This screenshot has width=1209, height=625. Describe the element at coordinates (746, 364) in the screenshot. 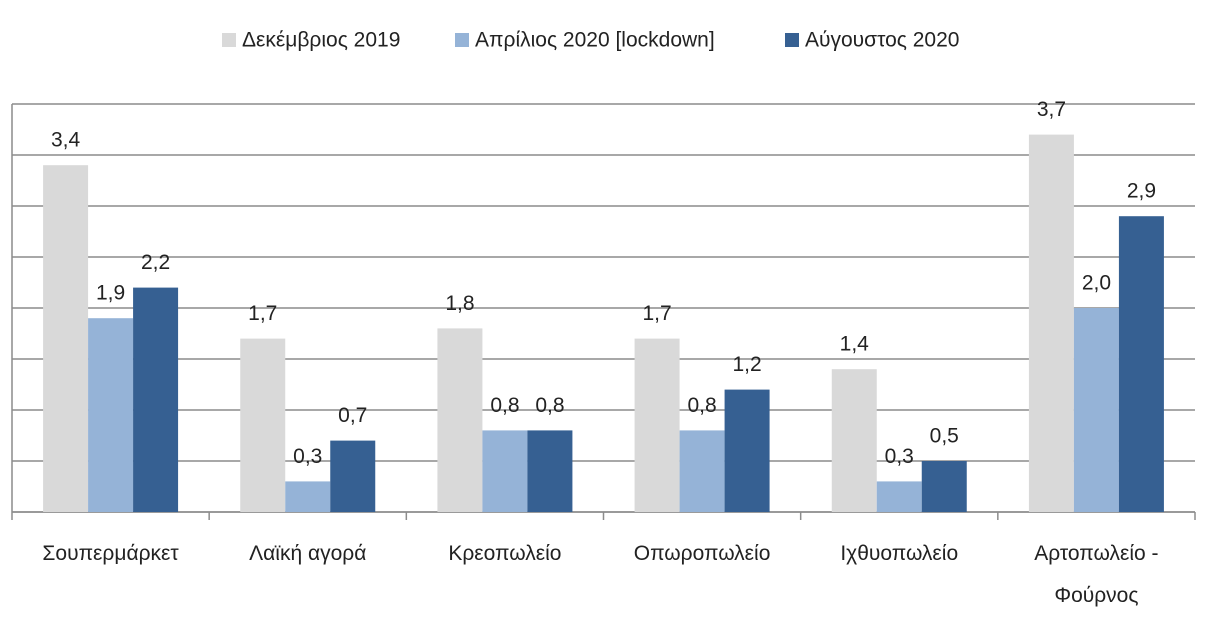

I see `data-label: 1,2` at that location.